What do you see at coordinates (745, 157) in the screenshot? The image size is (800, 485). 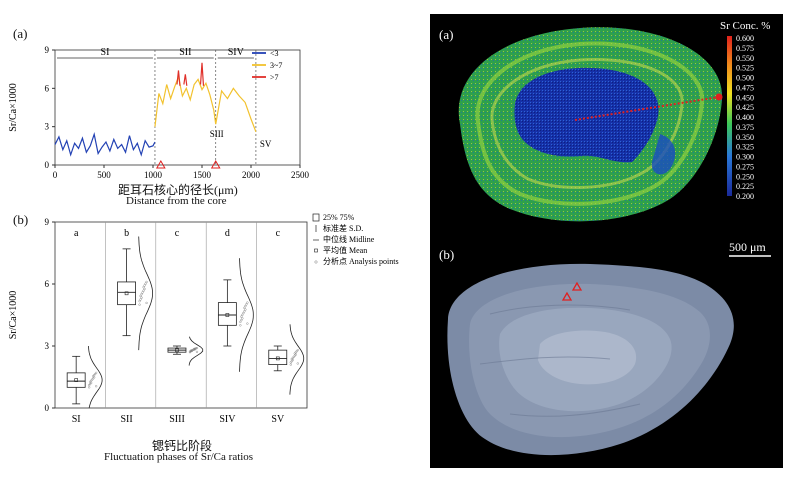 I see `colorbar-tick-label: 0.300` at bounding box center [745, 157].